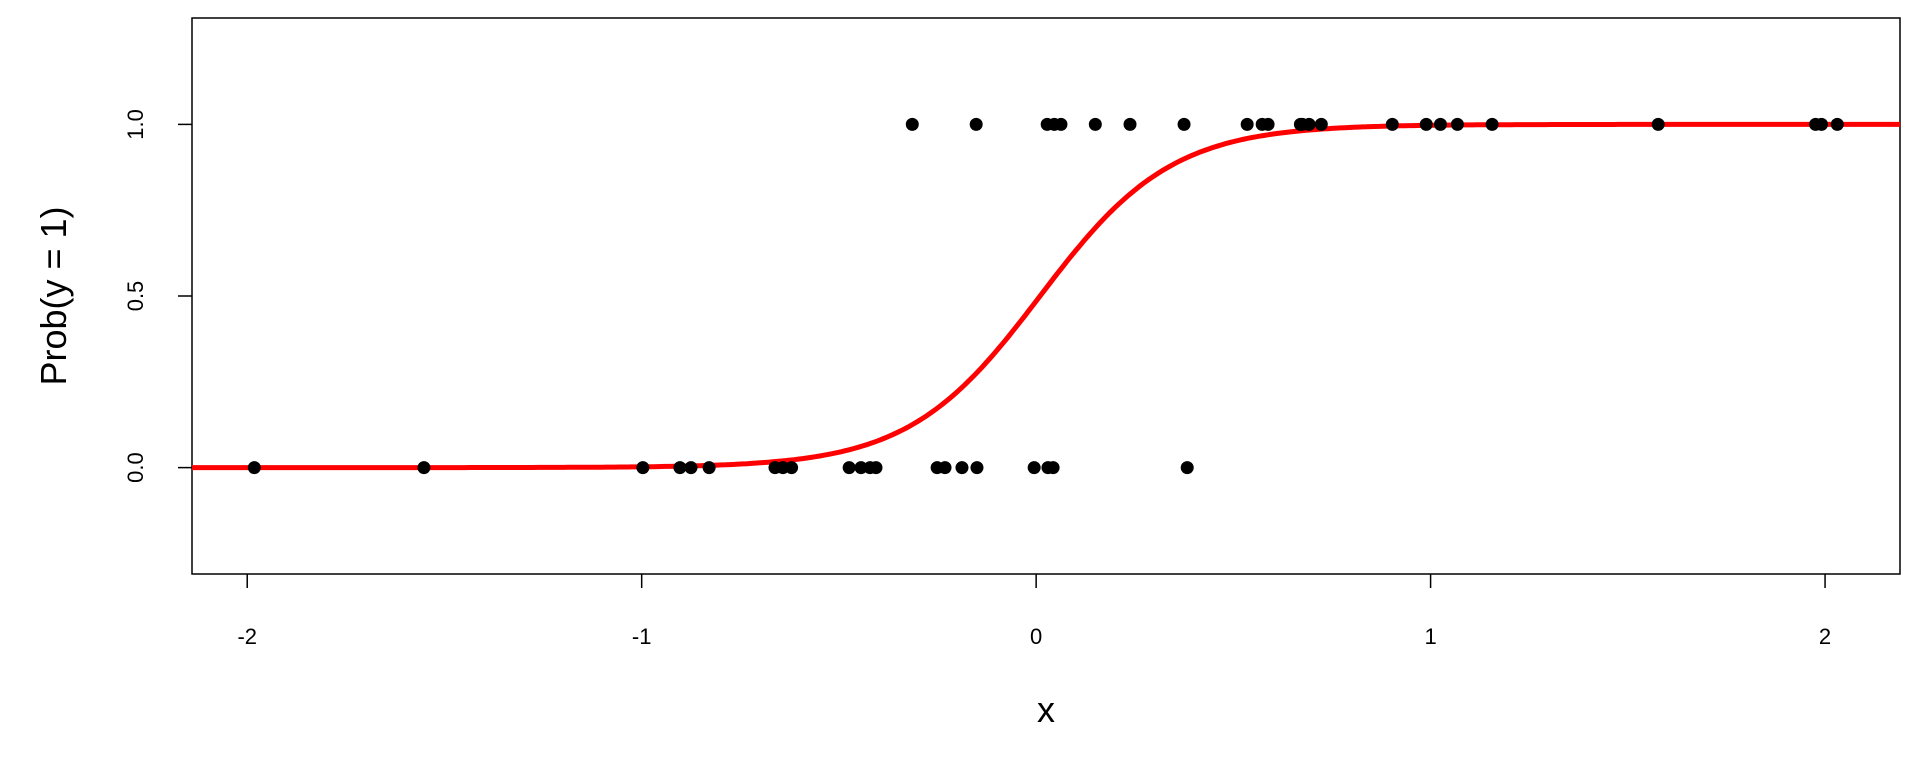 The height and width of the screenshot is (768, 1920). What do you see at coordinates (135, 296) in the screenshot?
I see `y-tick-label: 0.5` at bounding box center [135, 296].